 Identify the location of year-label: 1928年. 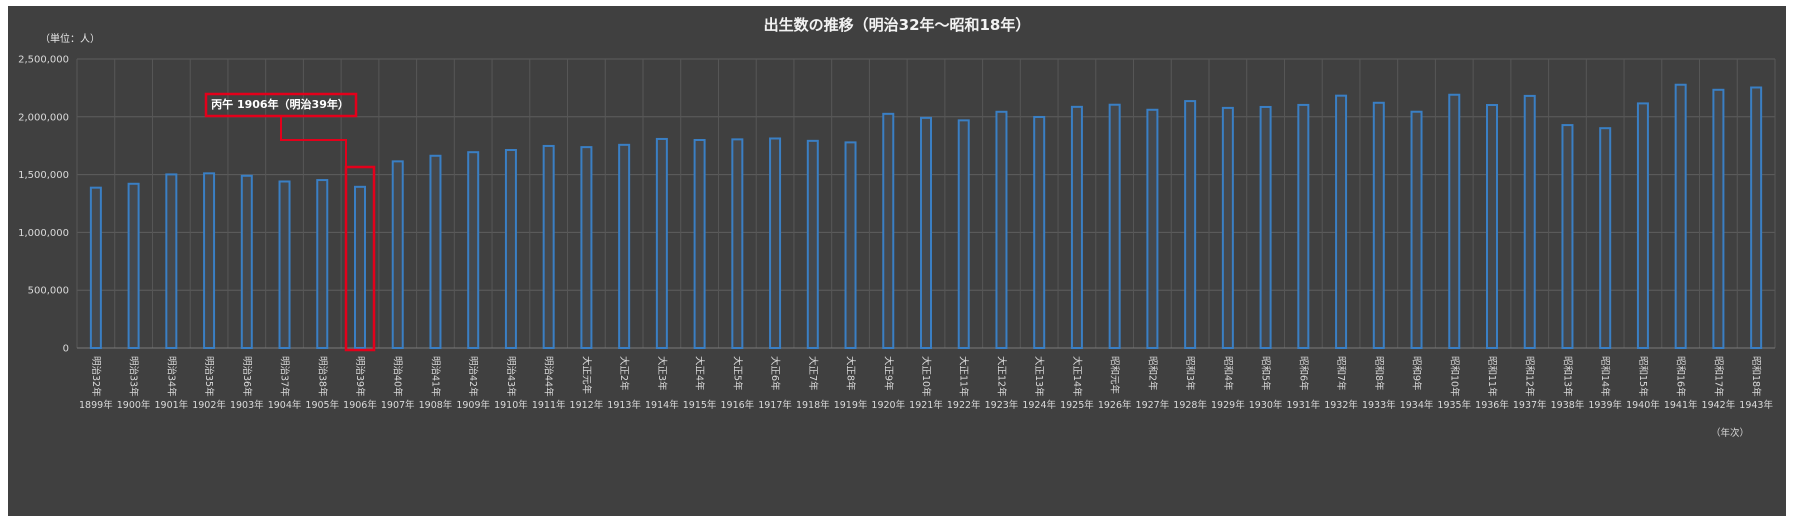
(1190, 405).